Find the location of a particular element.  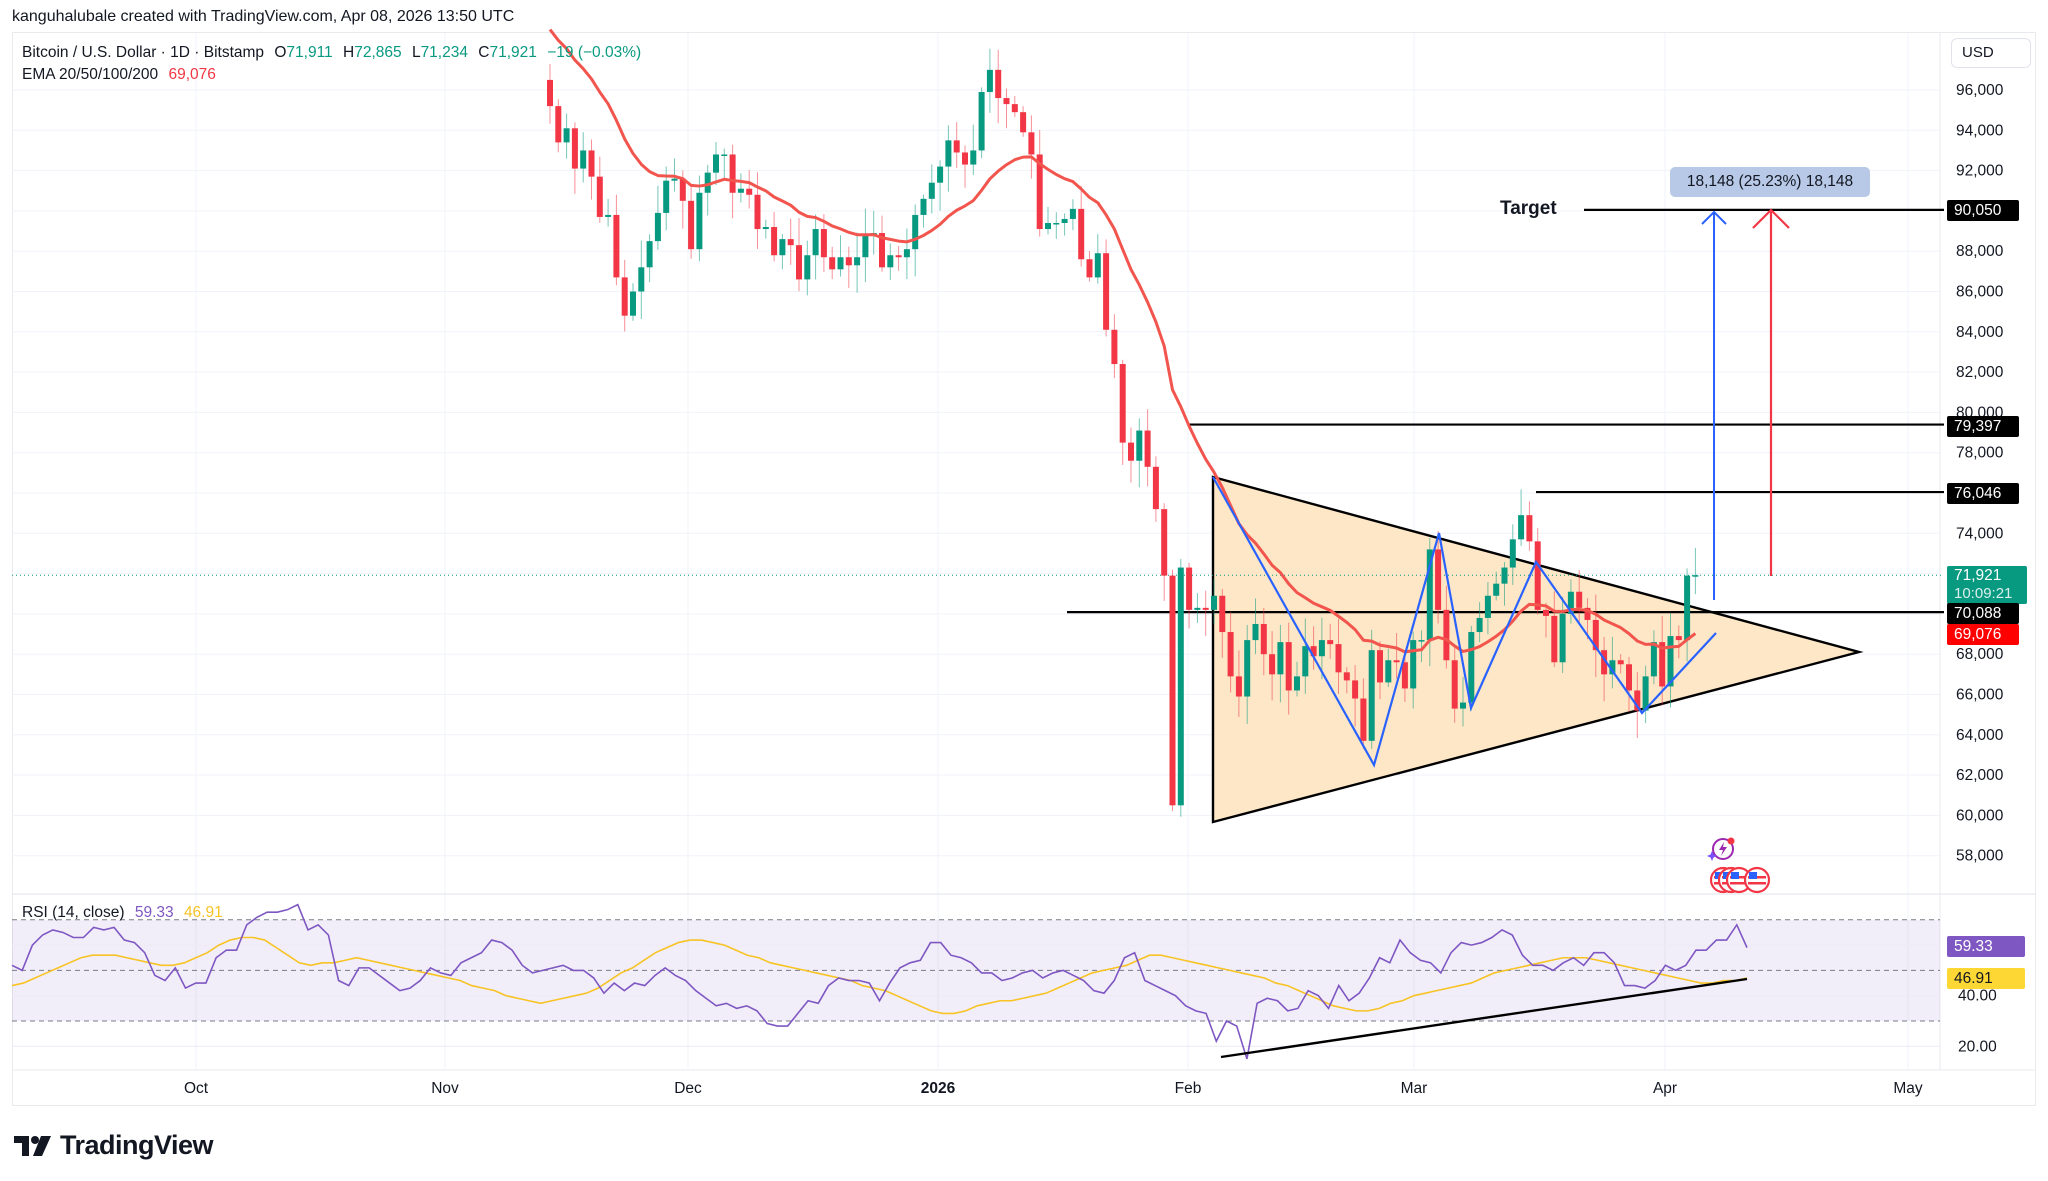

last-price-tag: 71,921 10:09:21 is located at coordinates (1987, 585).